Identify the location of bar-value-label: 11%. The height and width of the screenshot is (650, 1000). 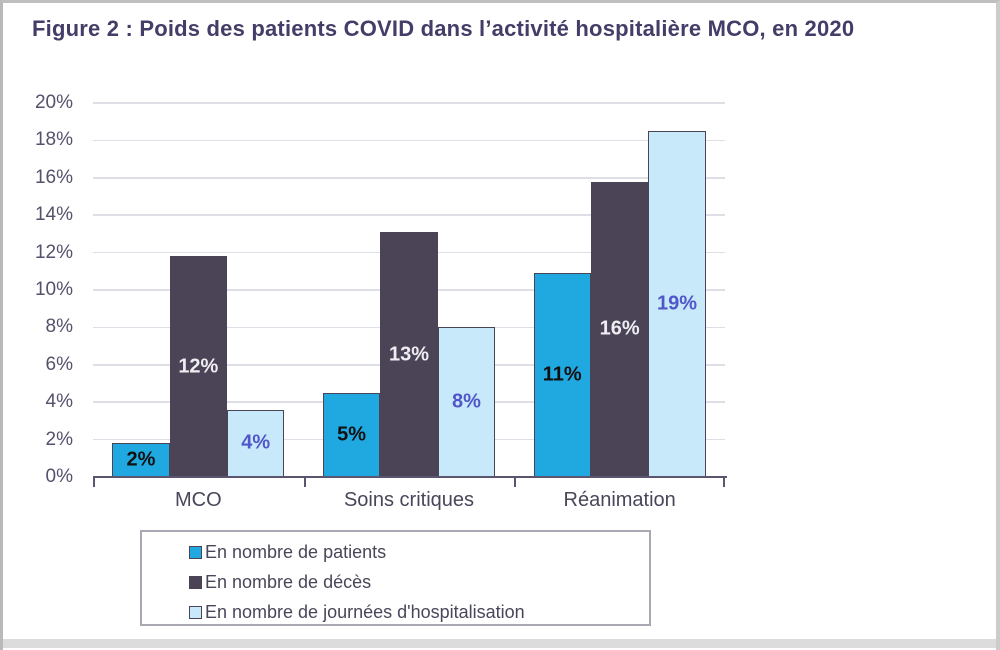
(562, 374).